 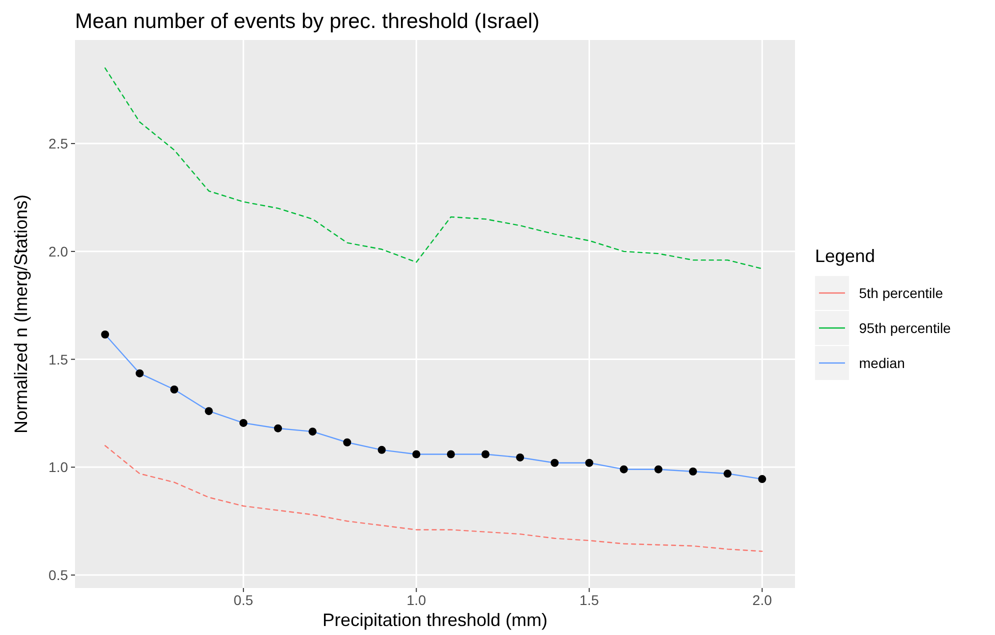 What do you see at coordinates (307, 21) in the screenshot?
I see `chart-title: Mean number of events by prec. threshold (Israel)` at bounding box center [307, 21].